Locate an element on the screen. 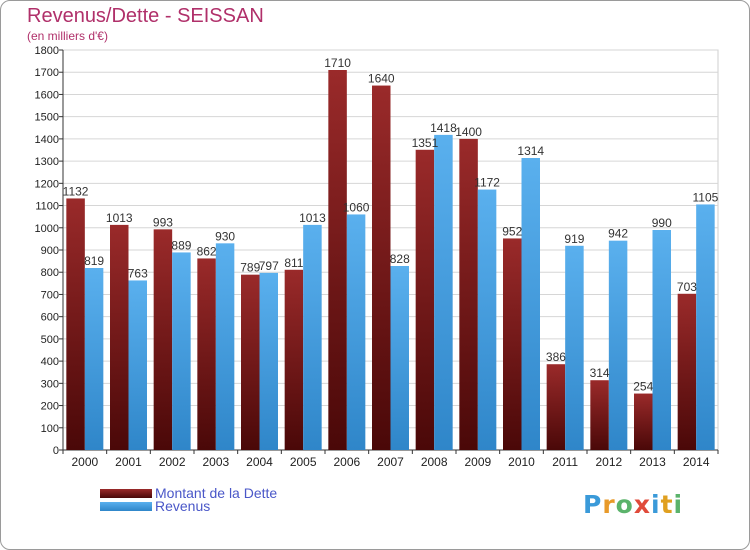  x-tick-label: 2005 is located at coordinates (303, 462).